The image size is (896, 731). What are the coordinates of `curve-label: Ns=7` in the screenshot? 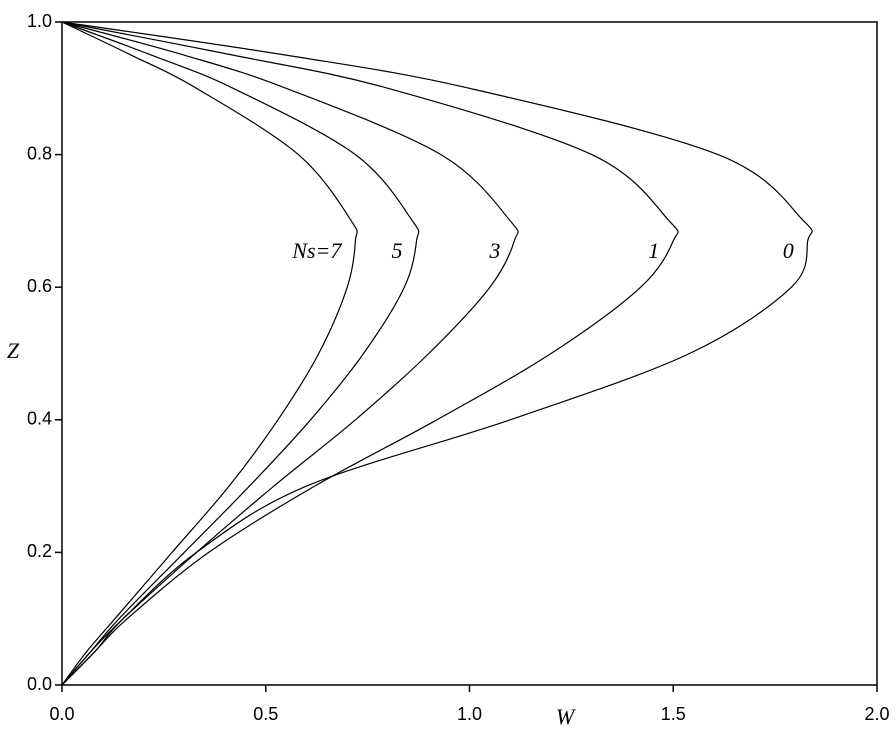 It's located at (316, 250).